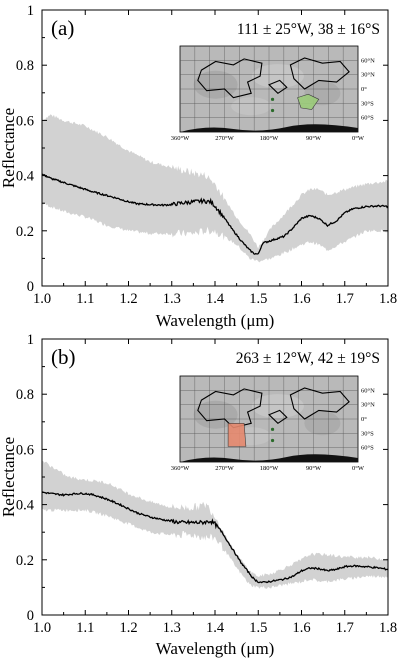  I want to click on panel-label: (a), so click(62, 28).